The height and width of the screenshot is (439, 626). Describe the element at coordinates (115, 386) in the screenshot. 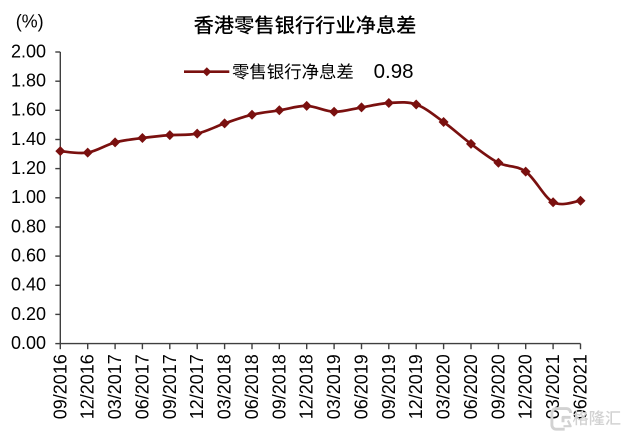

I see `svg-text: 03/2017` at that location.